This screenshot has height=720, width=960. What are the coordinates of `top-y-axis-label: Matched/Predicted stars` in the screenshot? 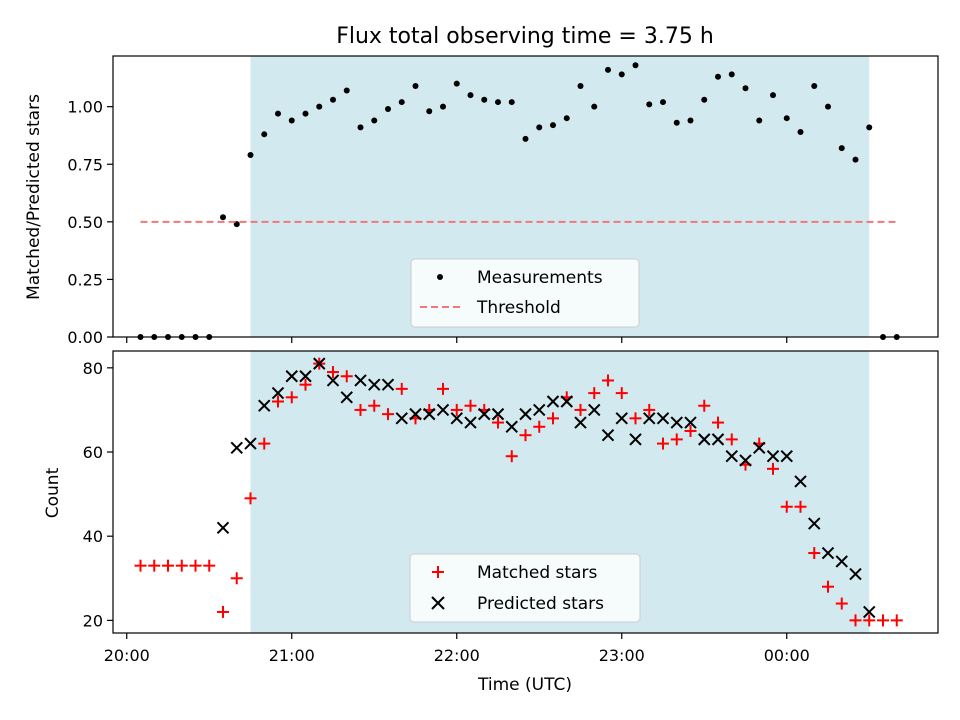 It's located at (34, 197).